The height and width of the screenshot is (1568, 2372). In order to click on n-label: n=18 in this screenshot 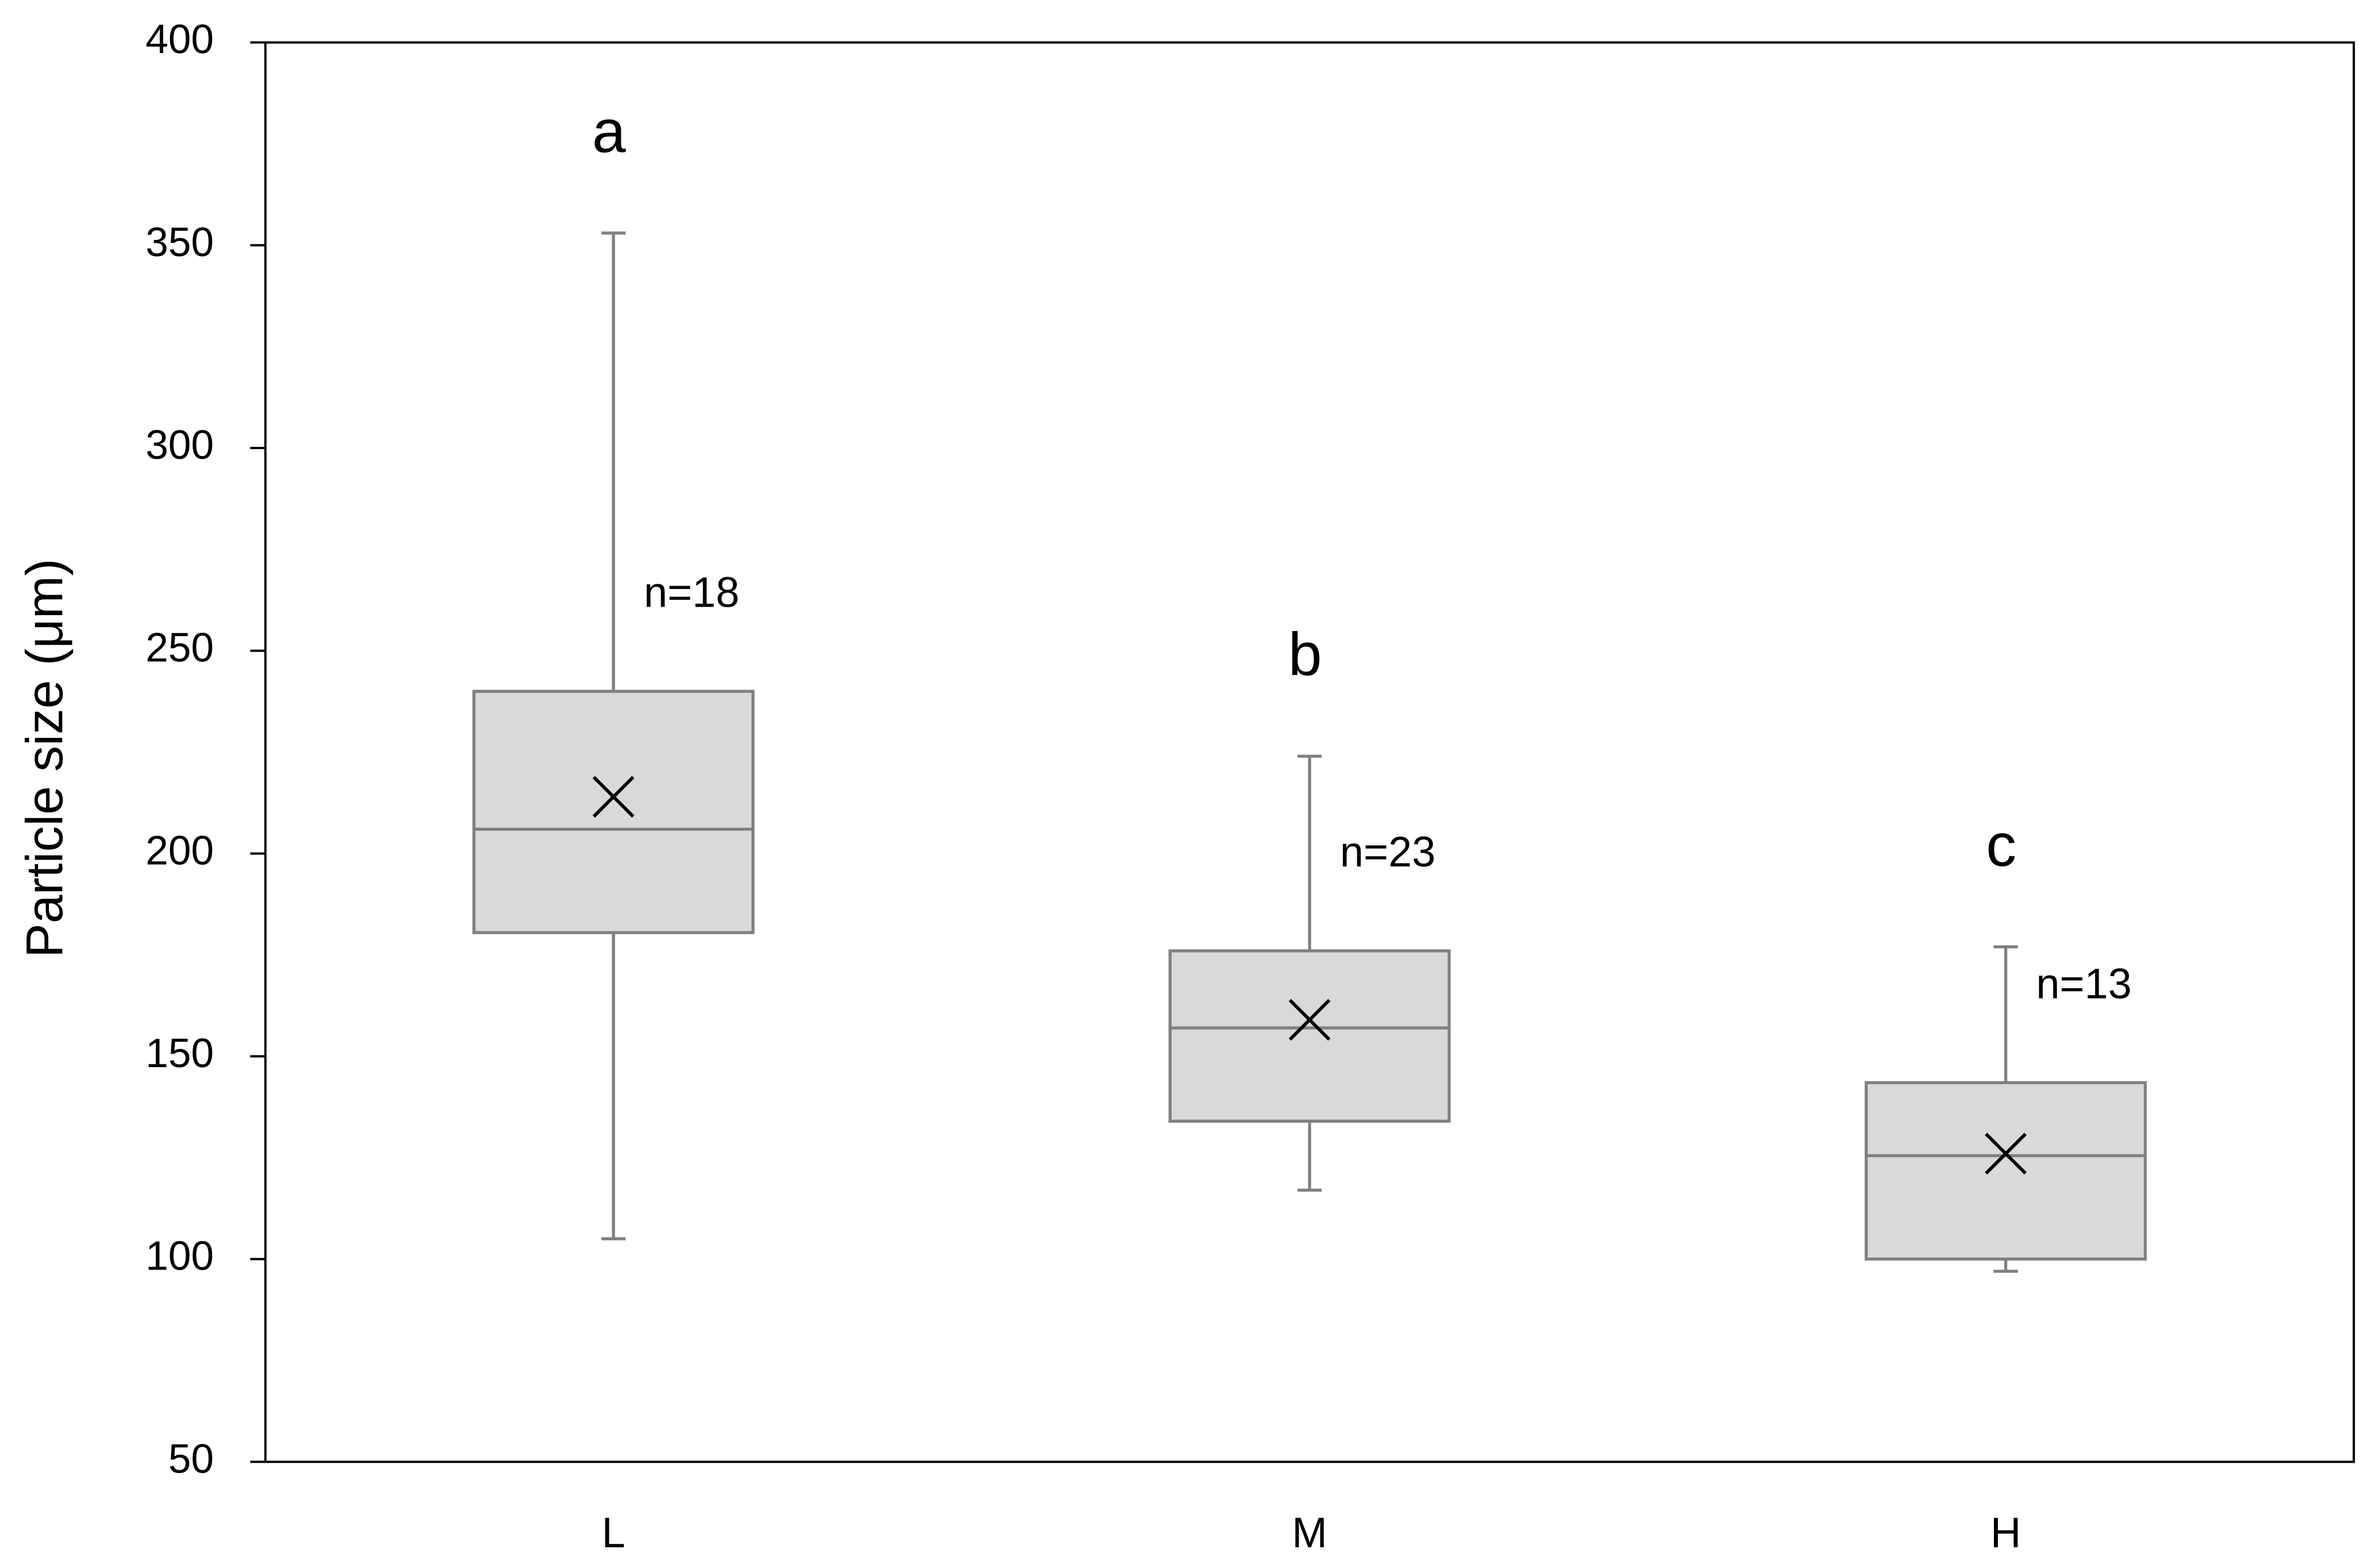, I will do `click(691, 592)`.